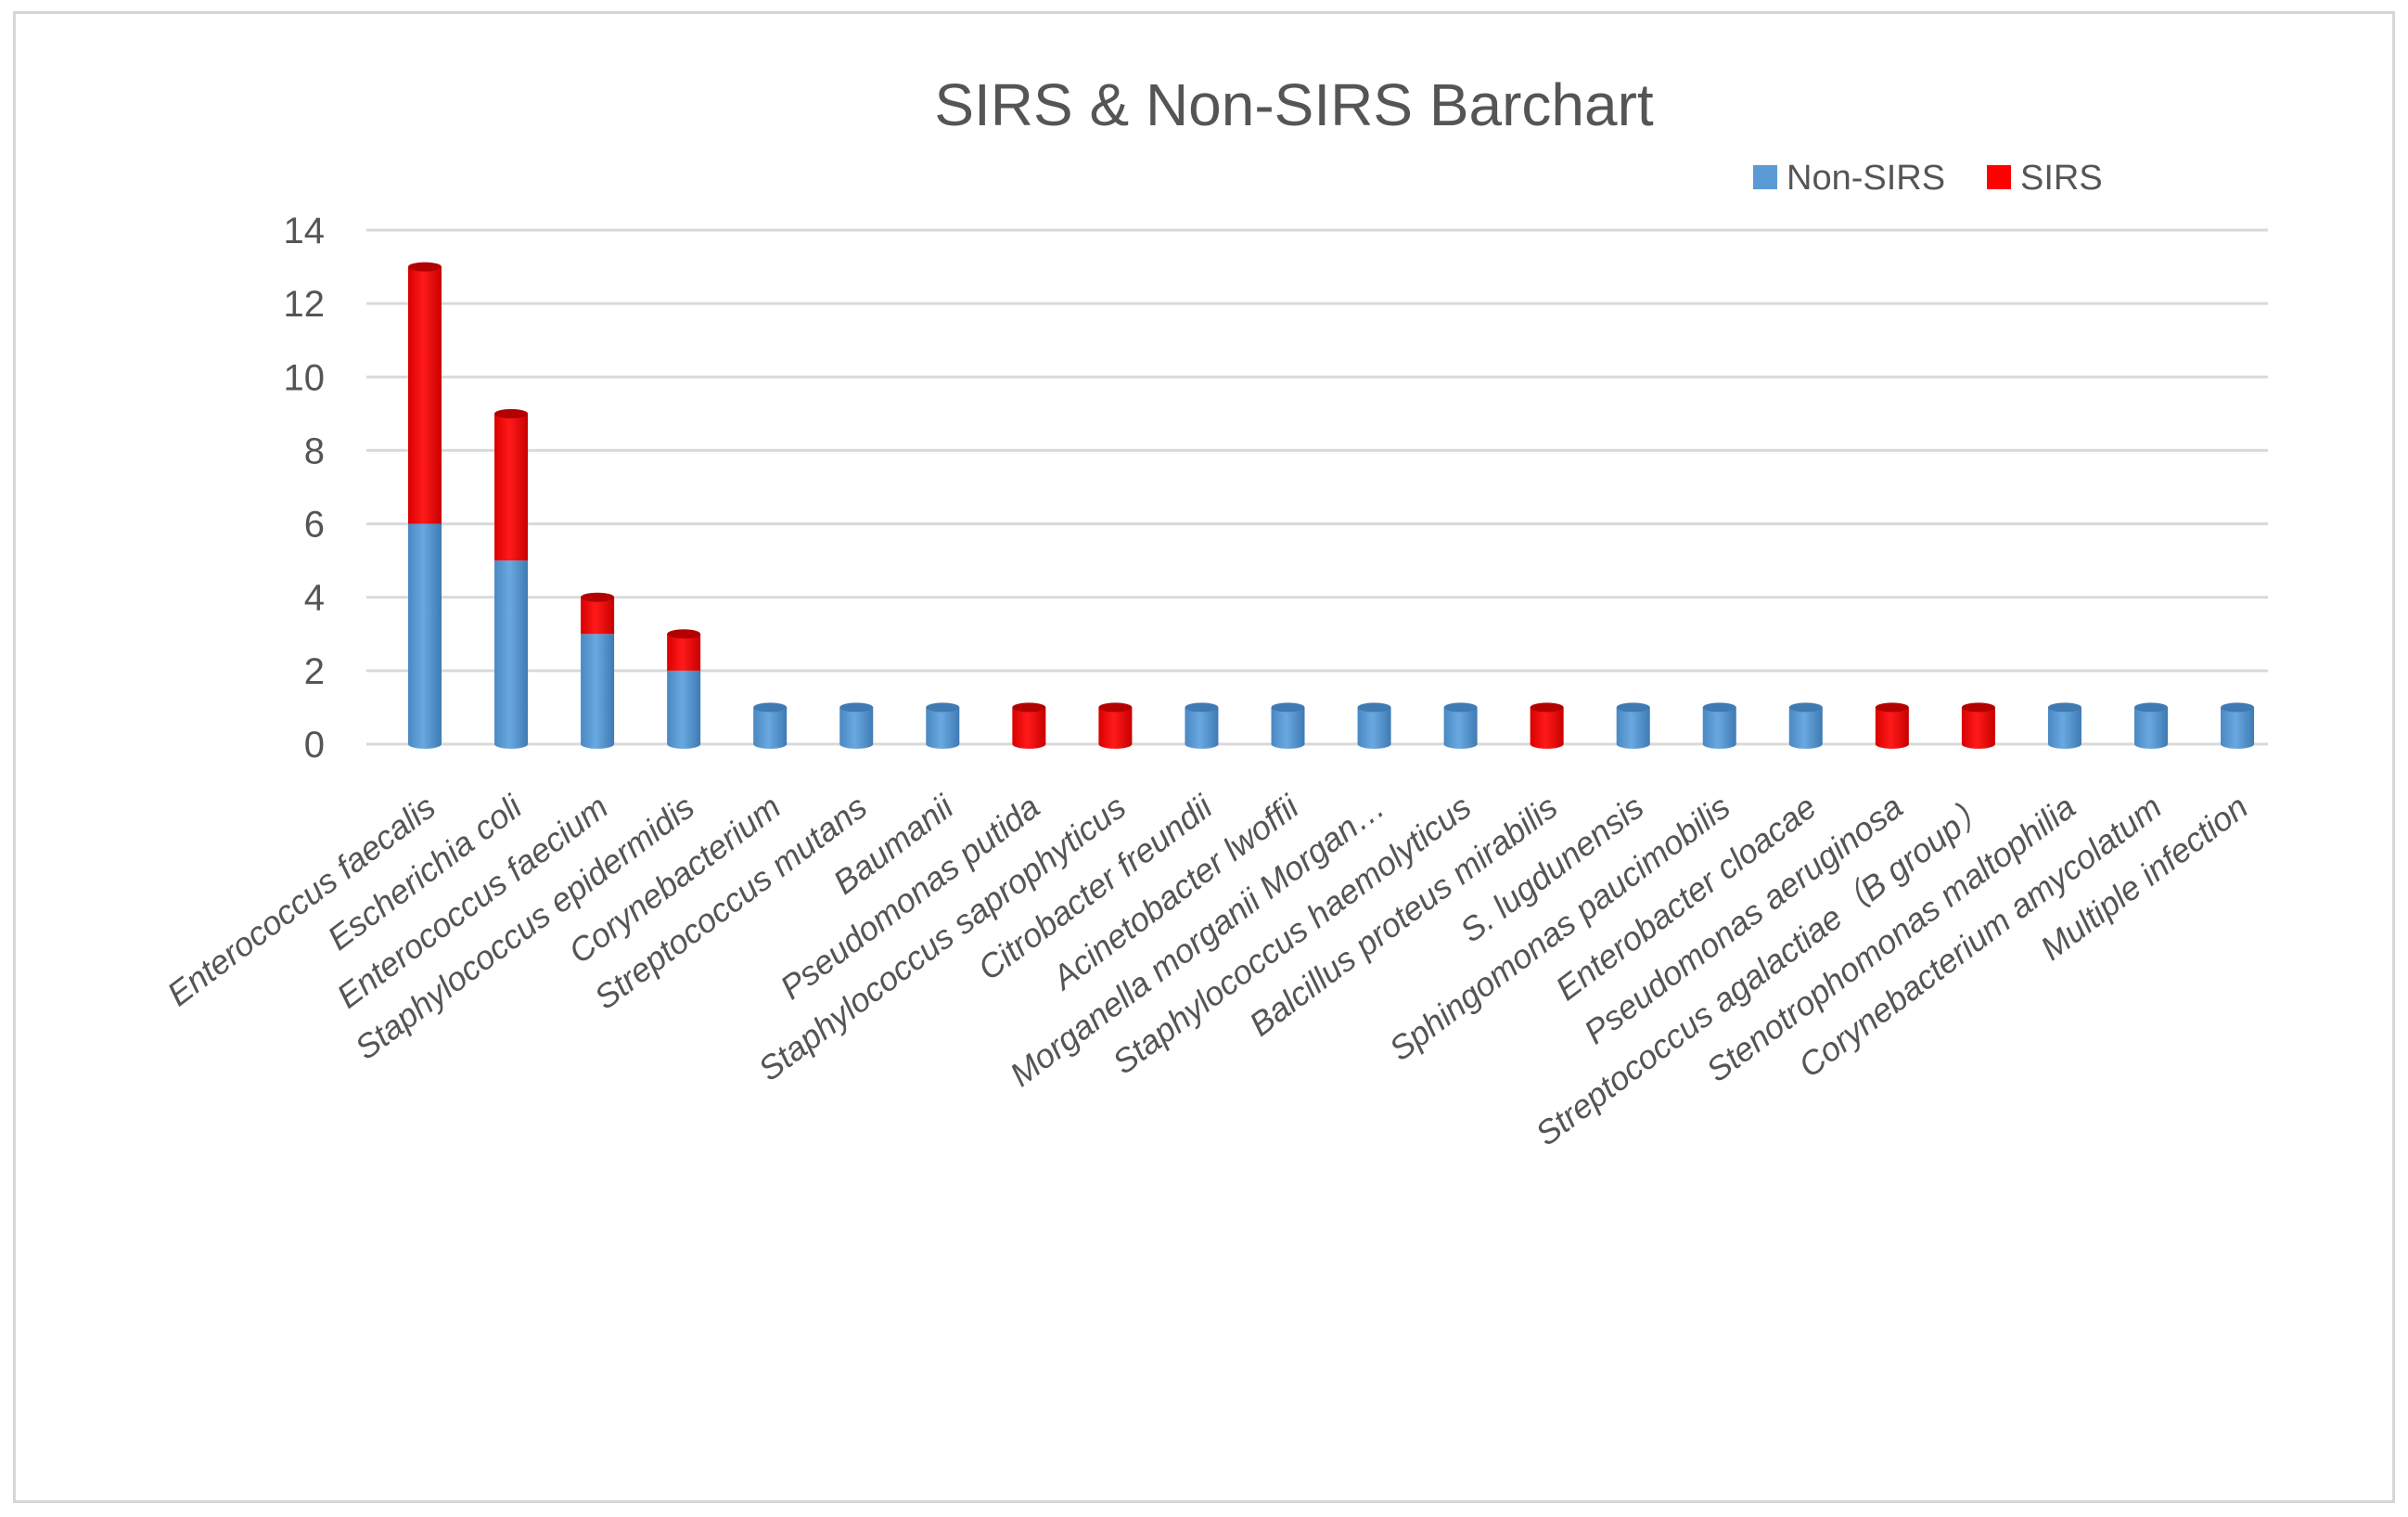 Image resolution: width=2408 pixels, height=1517 pixels. Describe the element at coordinates (314, 745) in the screenshot. I see `y-tick-label: 0` at that location.